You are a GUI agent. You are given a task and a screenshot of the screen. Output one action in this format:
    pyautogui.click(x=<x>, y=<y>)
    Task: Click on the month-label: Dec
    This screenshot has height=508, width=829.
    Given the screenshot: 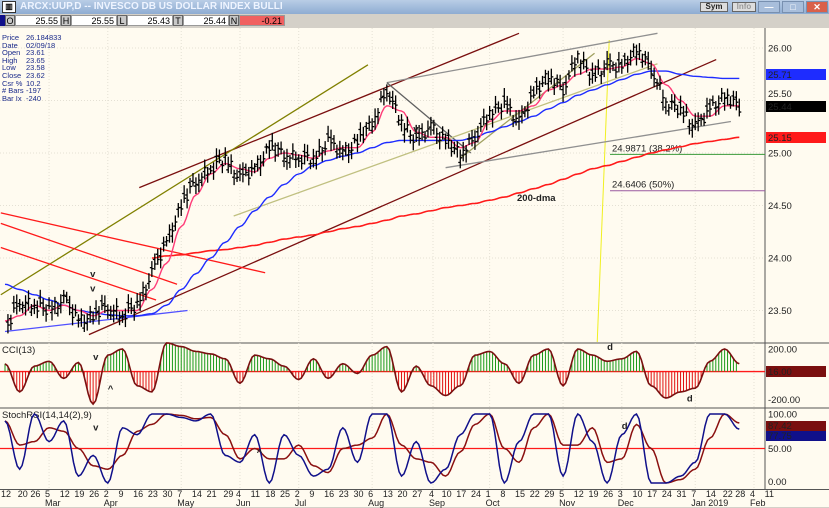 What is the action you would take?
    pyautogui.click(x=625, y=503)
    